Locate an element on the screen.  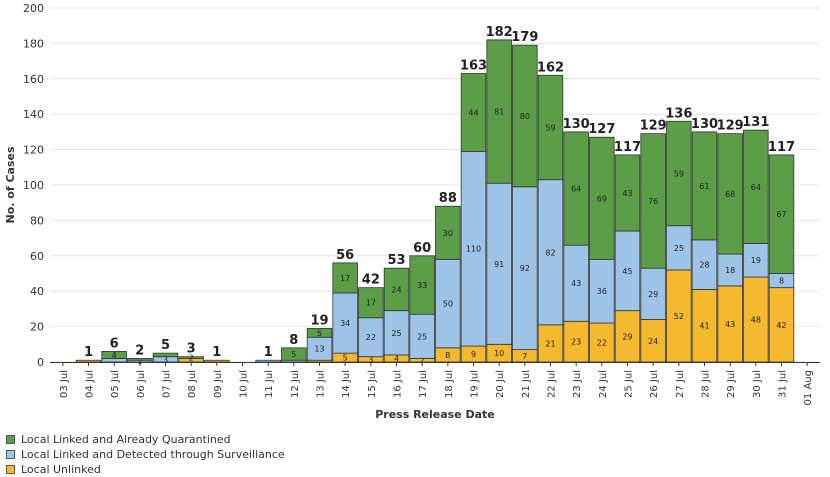
segment-label: 21 is located at coordinates (550, 343).